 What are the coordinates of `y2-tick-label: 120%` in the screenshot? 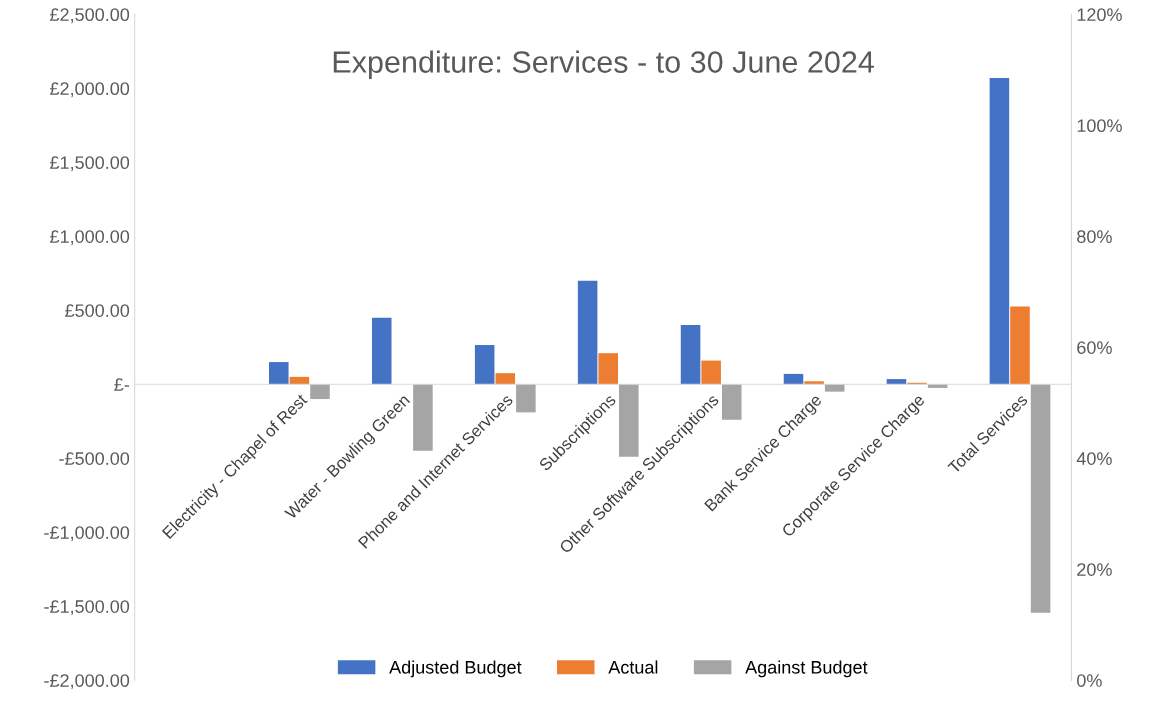 It's located at (1099, 15).